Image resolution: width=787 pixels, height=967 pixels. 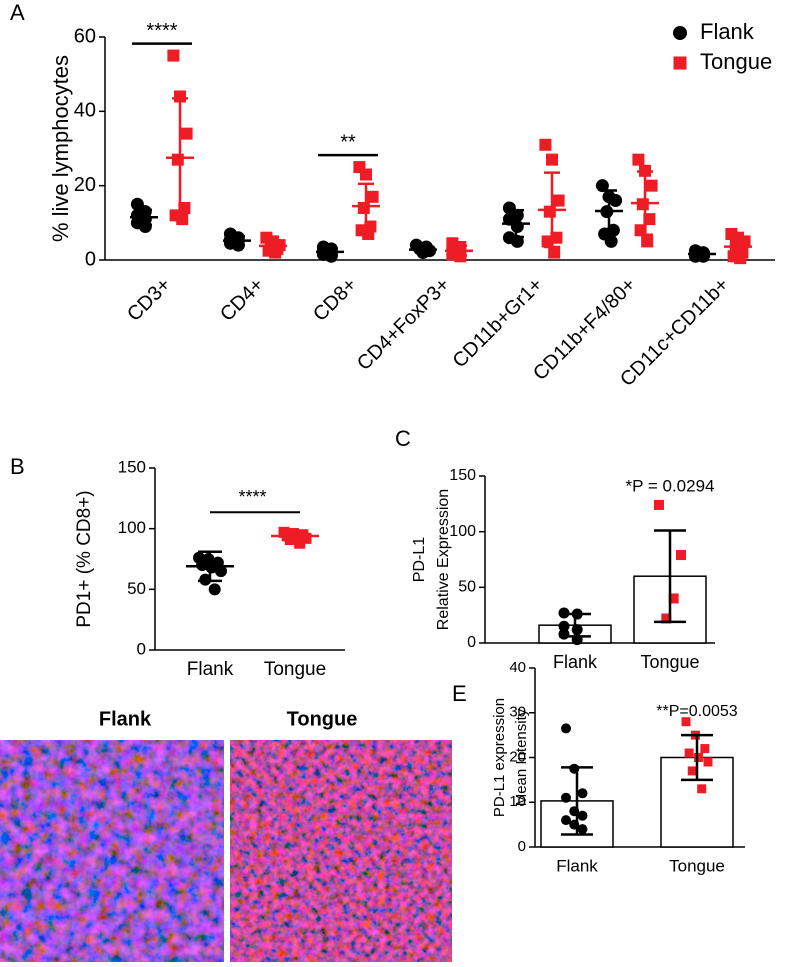 I want to click on panel-letter: B, so click(x=17, y=466).